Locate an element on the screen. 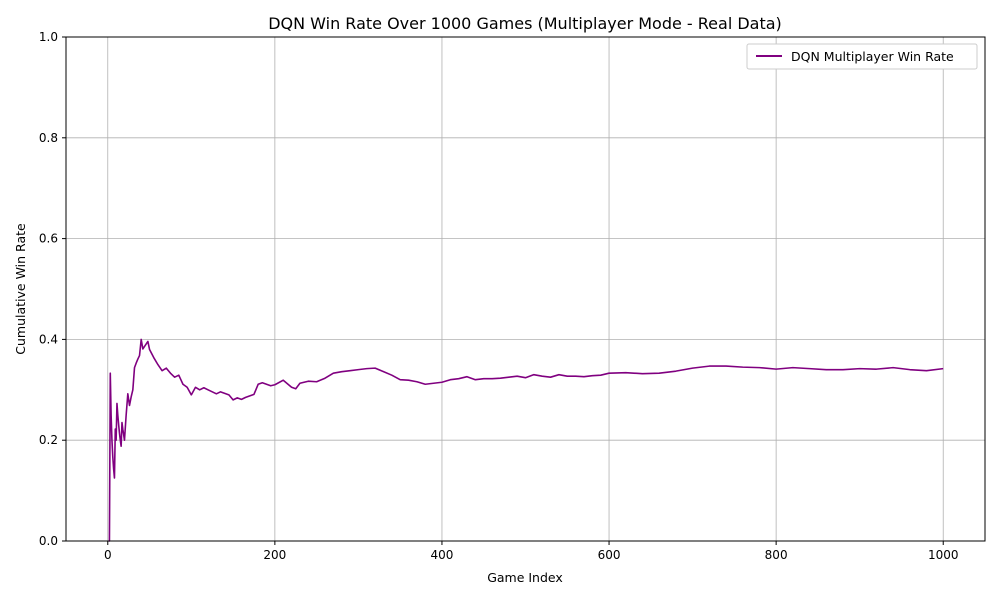  y-tick-label: 1.0 is located at coordinates (48, 37).